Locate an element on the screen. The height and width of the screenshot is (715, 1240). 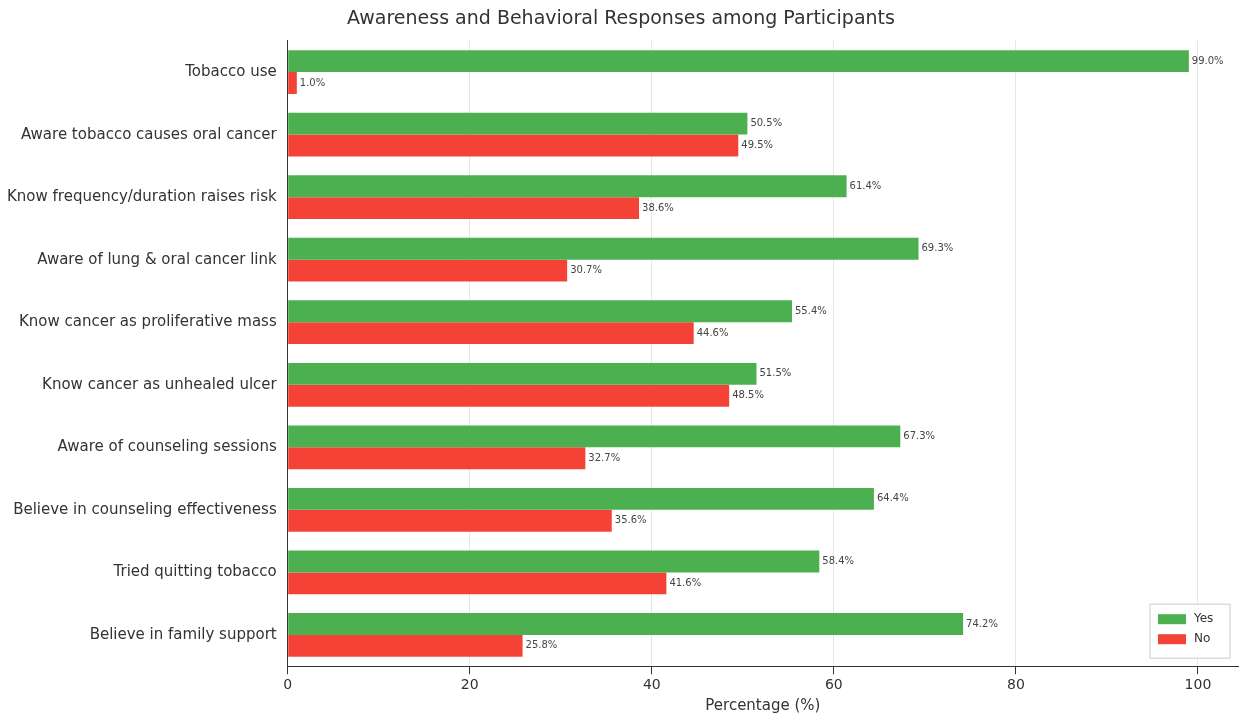
y-tick-label: Tried quitting tobacco is located at coordinates (194, 571).